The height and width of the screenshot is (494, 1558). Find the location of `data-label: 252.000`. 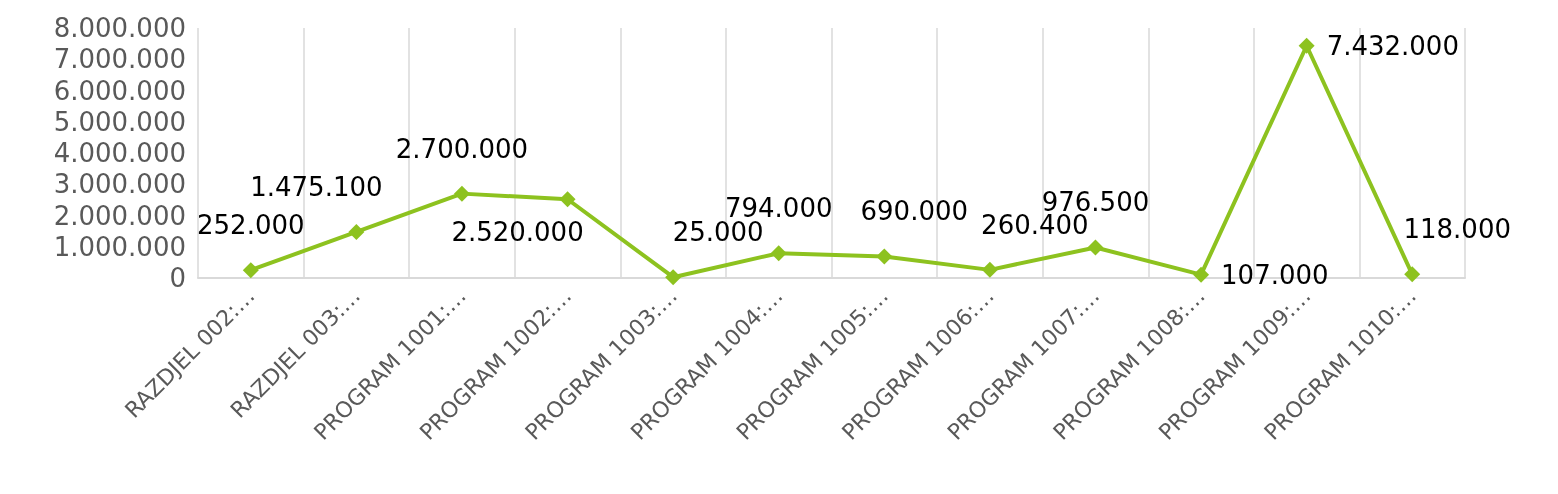

data-label: 252.000 is located at coordinates (251, 225).